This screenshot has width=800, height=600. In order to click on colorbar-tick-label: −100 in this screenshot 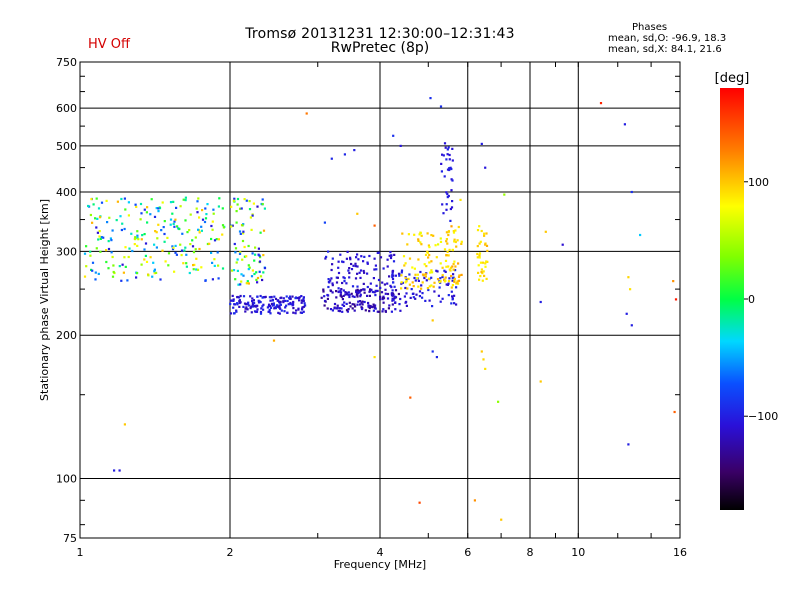, I will do `click(763, 416)`.